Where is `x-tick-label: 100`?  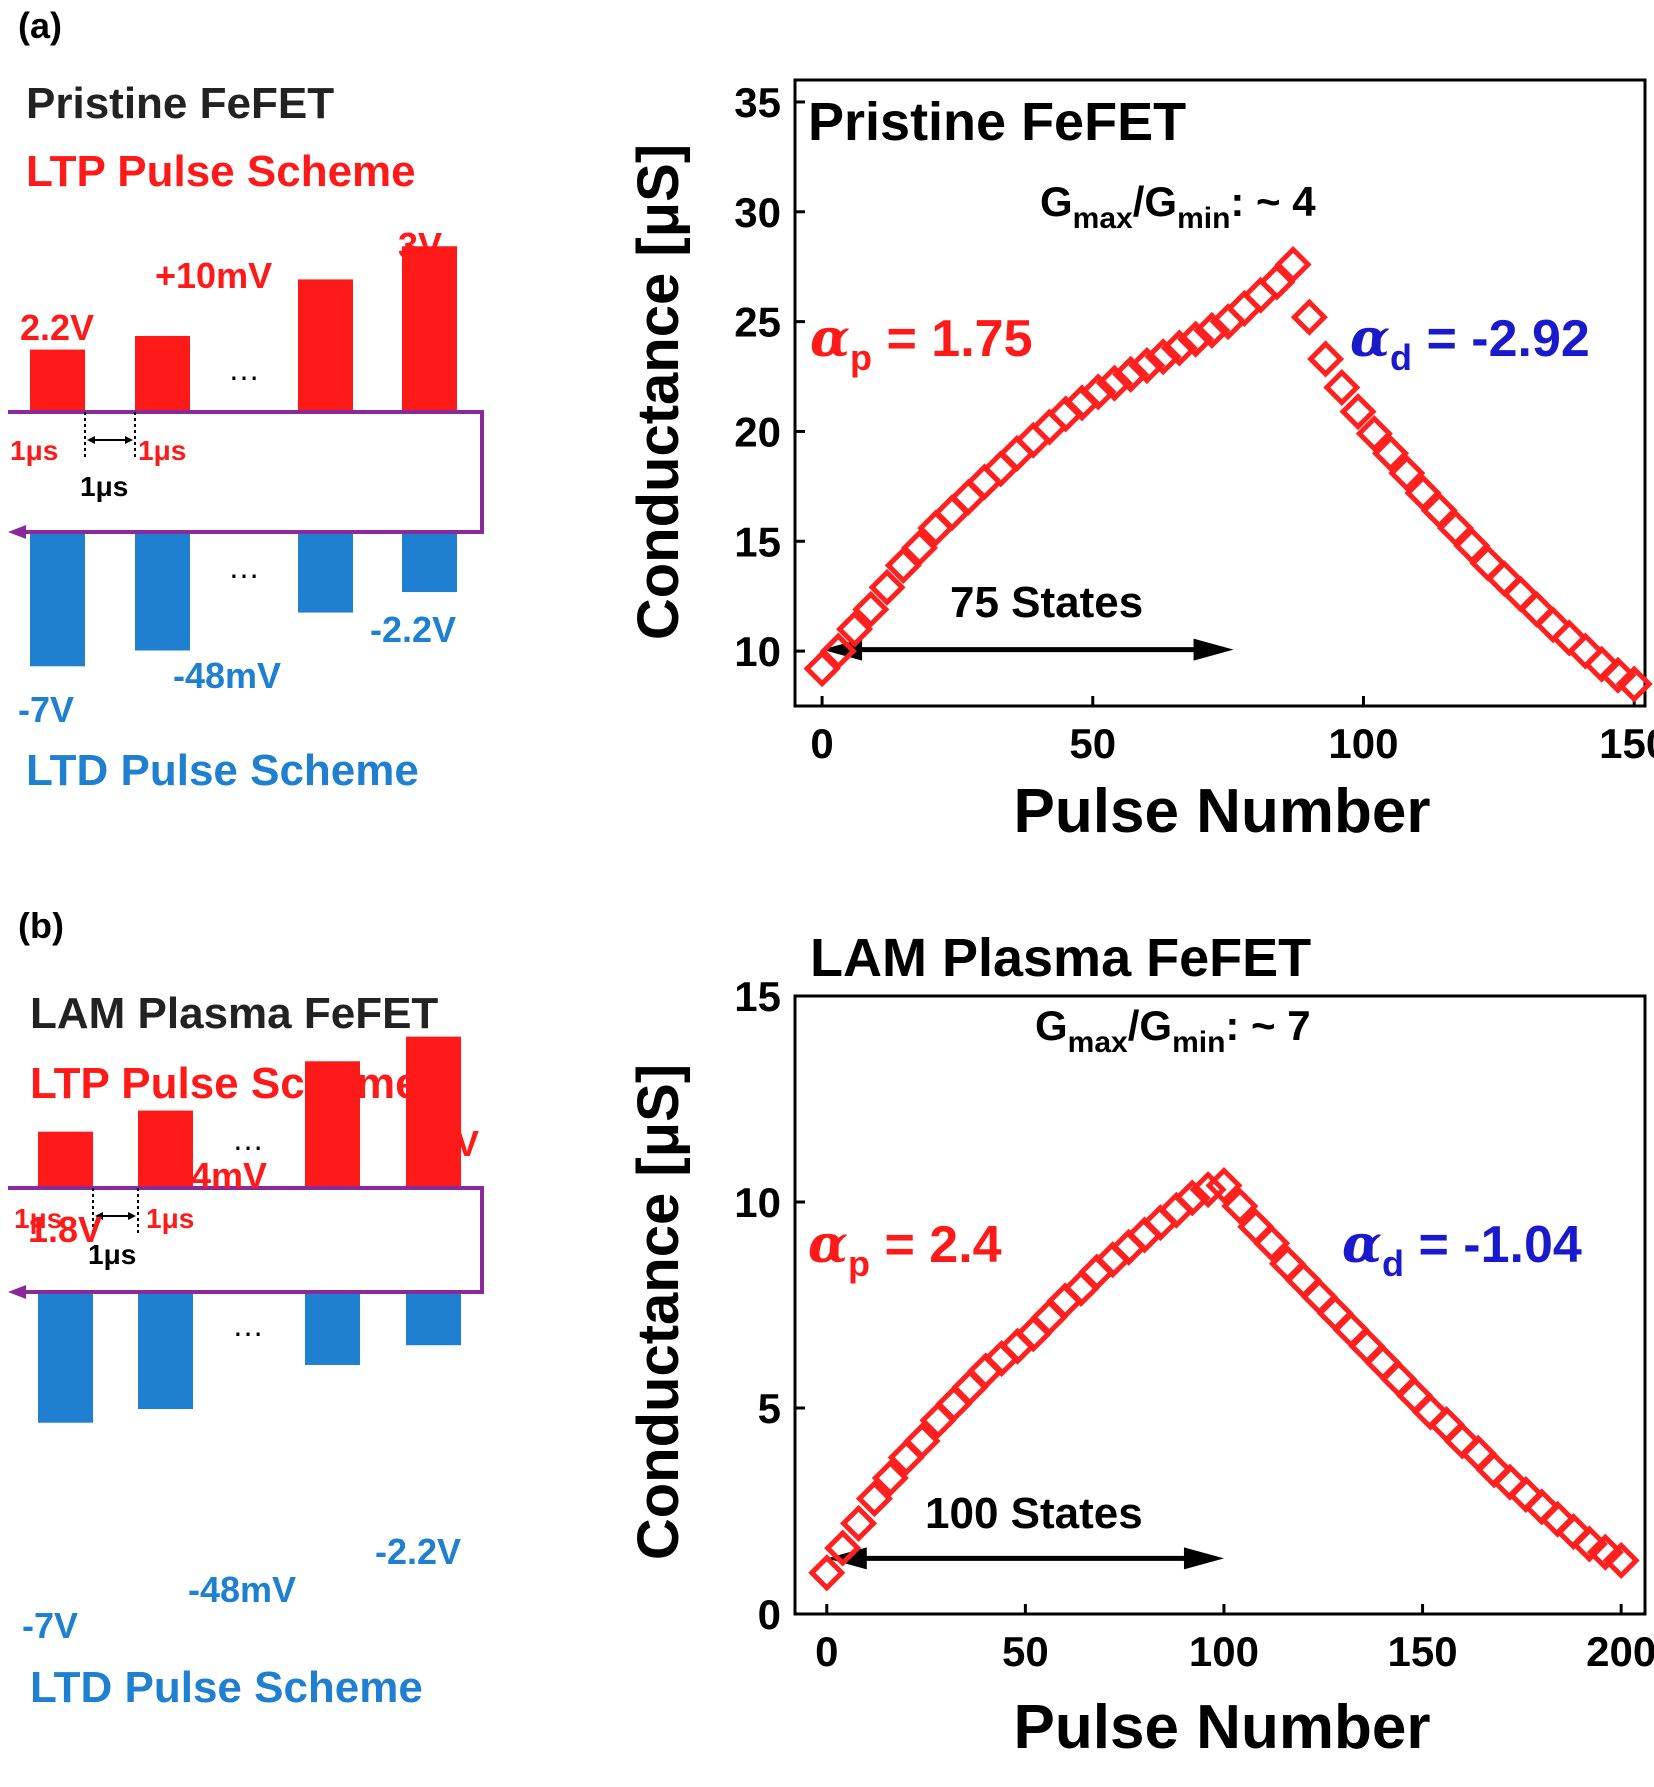
x-tick-label: 100 is located at coordinates (1363, 743).